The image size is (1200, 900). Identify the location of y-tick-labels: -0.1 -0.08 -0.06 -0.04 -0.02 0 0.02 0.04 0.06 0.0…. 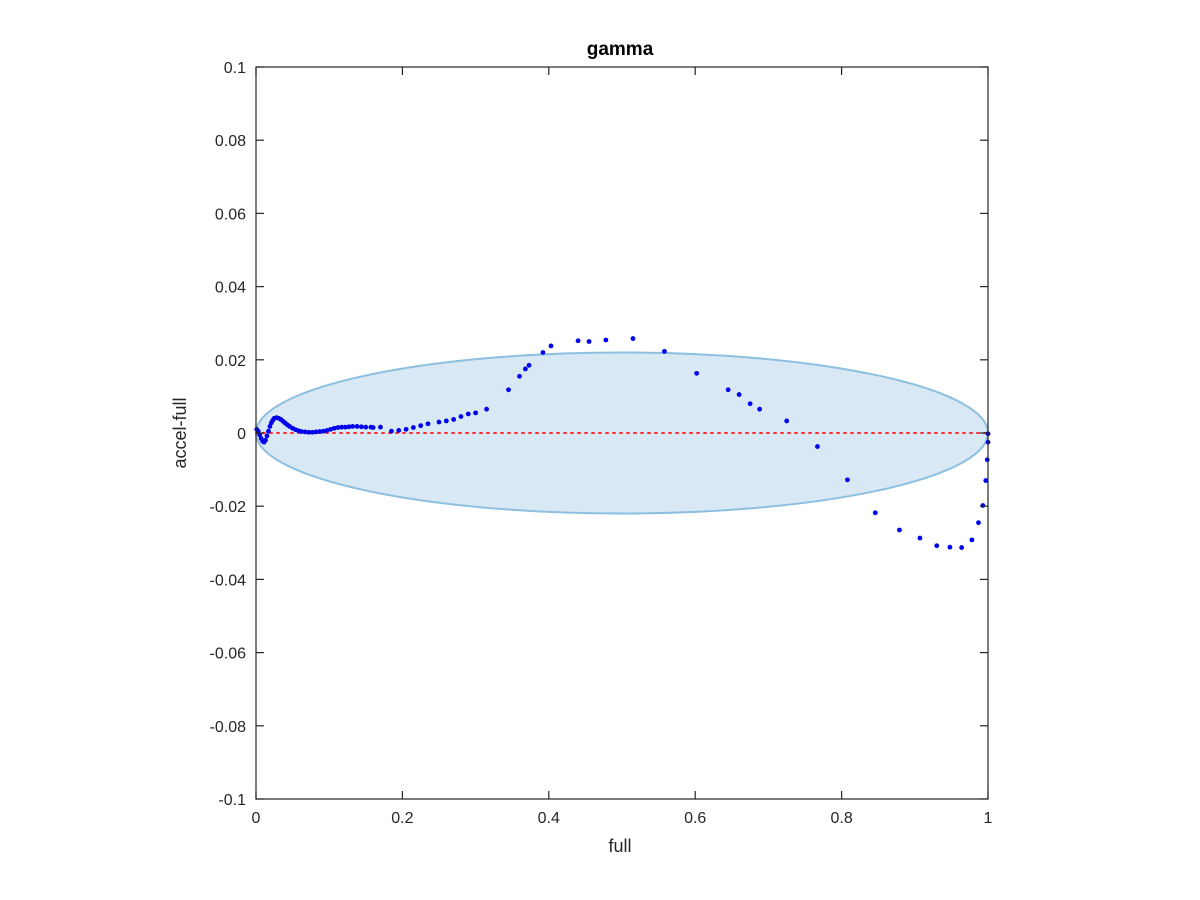
(228, 434).